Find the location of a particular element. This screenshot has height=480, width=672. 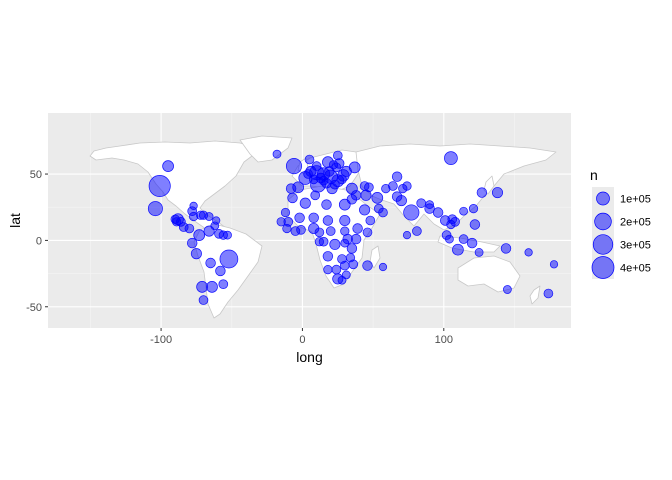

x-tick-label: -100 is located at coordinates (161, 340).